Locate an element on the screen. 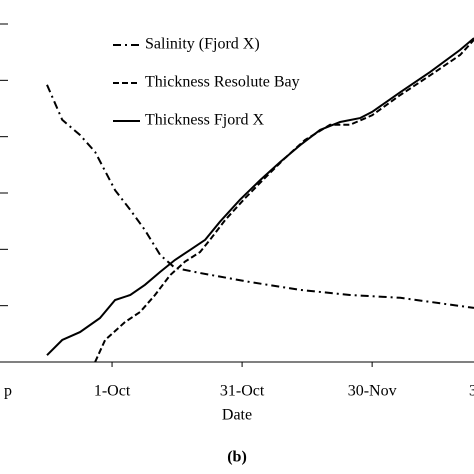  x-tick-label: 1-Oct is located at coordinates (112, 391).